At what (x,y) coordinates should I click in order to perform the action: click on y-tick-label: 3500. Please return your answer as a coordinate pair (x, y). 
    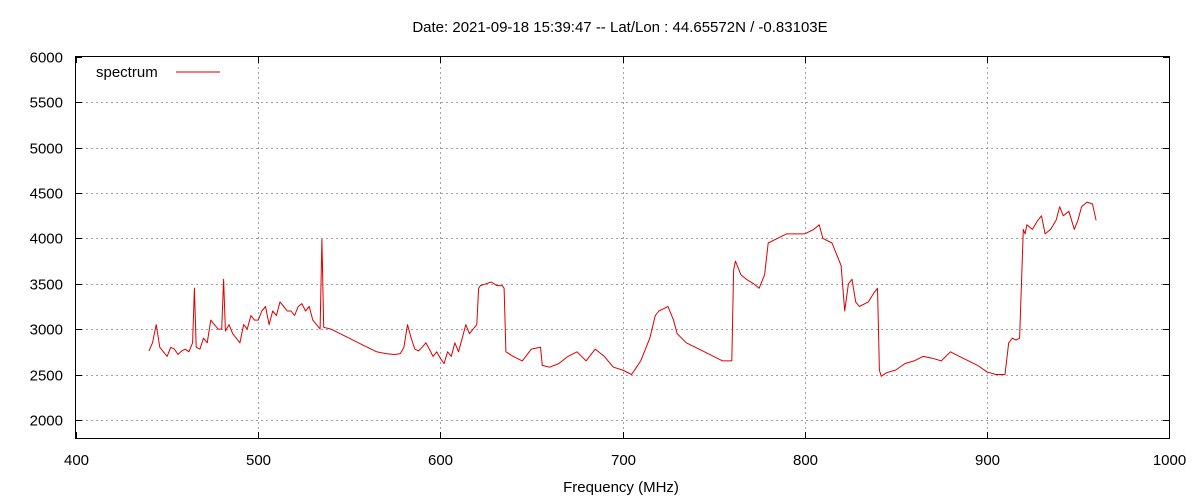
    Looking at the image, I should click on (46, 285).